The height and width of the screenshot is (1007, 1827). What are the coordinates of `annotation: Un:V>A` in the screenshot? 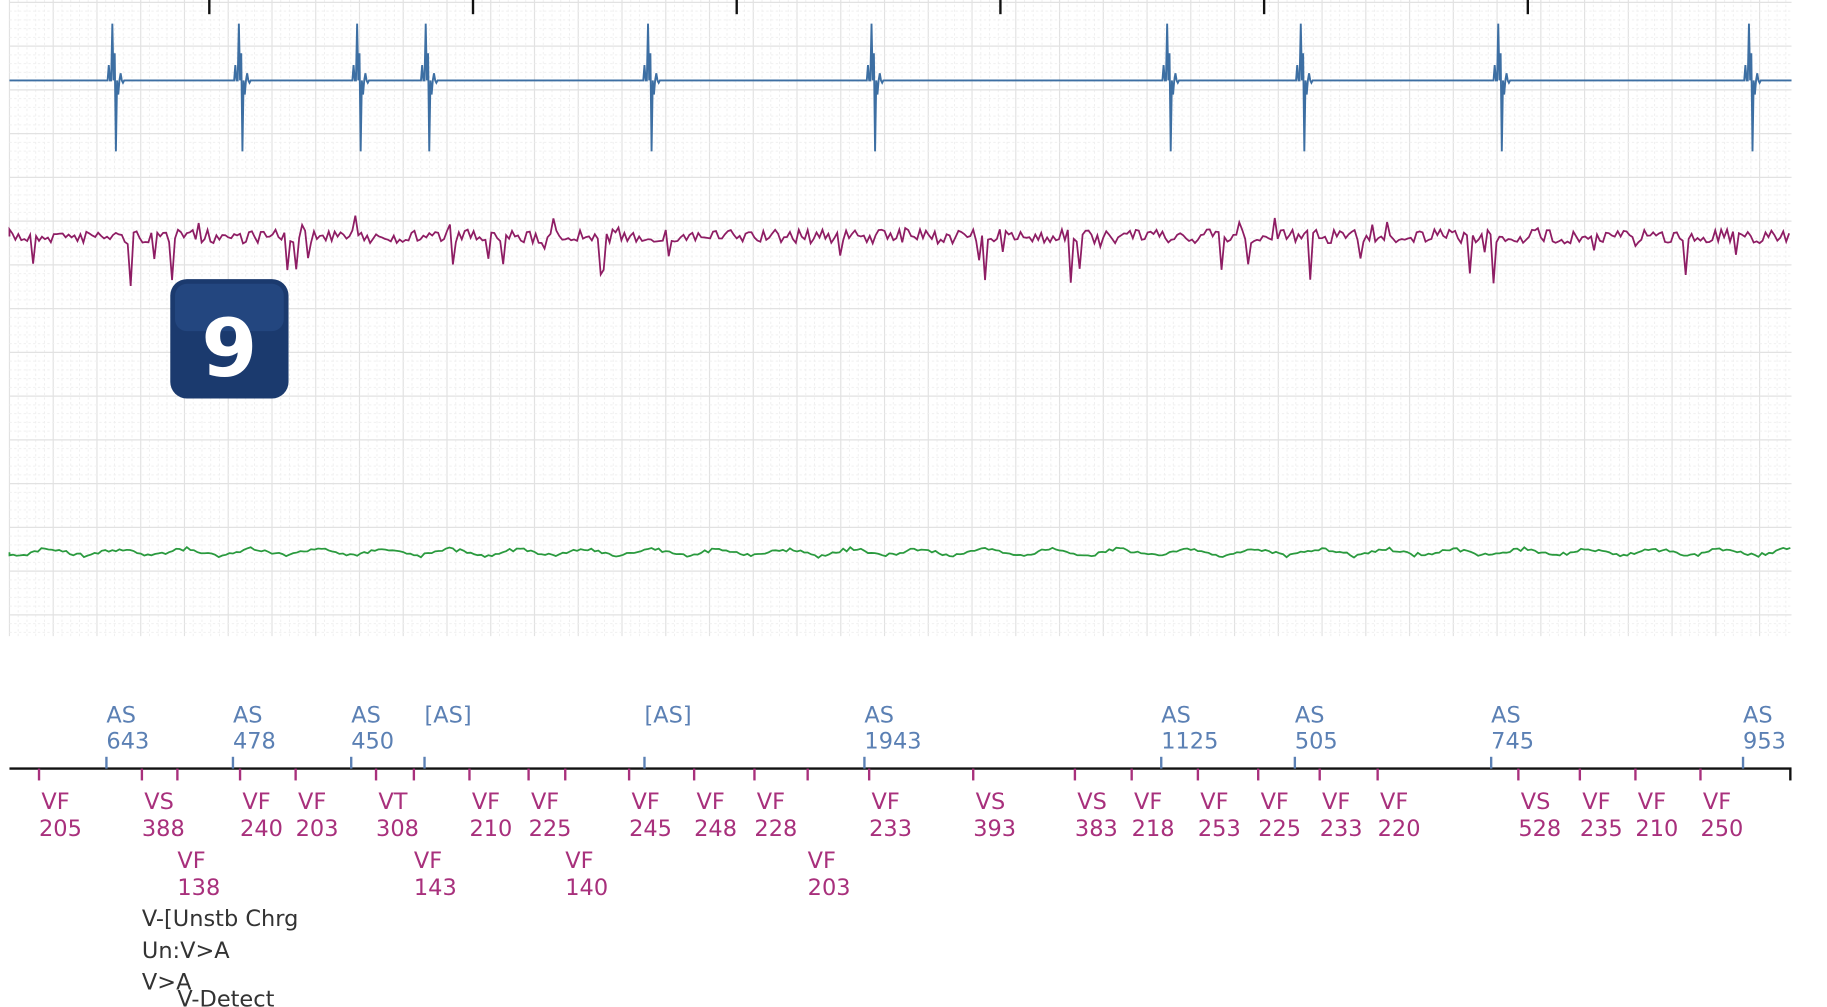 It's located at (186, 951).